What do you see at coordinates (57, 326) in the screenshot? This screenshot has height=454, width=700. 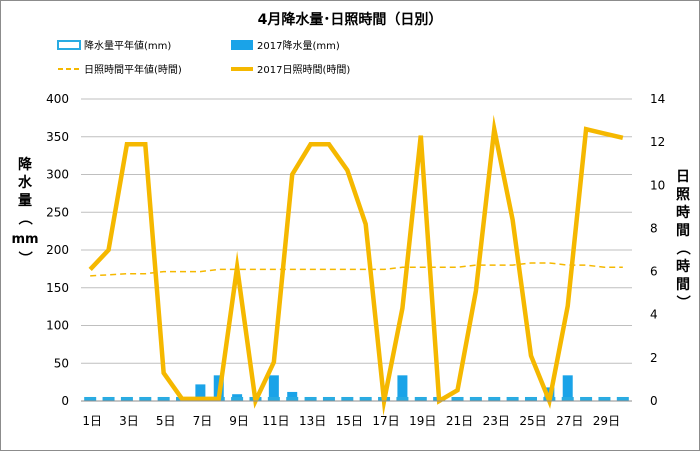 I see `y-left-tick-label: 100` at bounding box center [57, 326].